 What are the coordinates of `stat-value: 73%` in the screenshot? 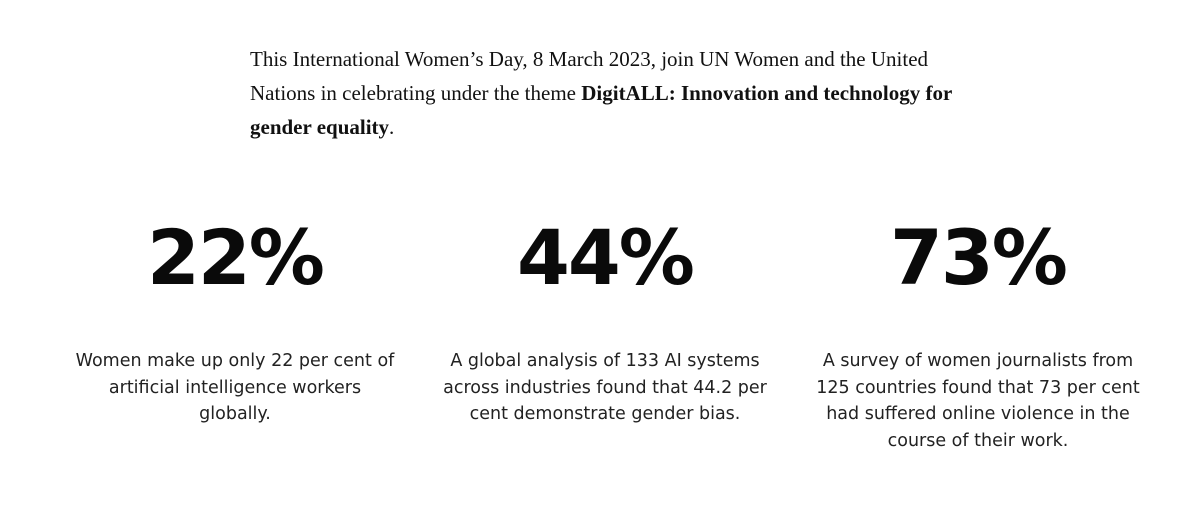 It's located at (979, 257).